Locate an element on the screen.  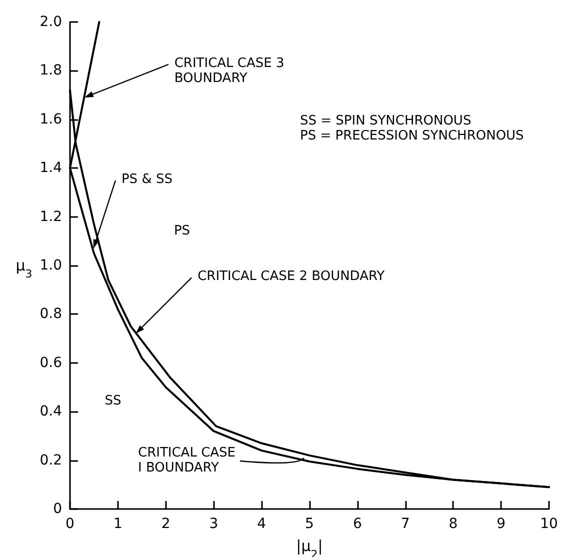
y-axis-title: μ$_{3}$ is located at coordinates (24, 268).